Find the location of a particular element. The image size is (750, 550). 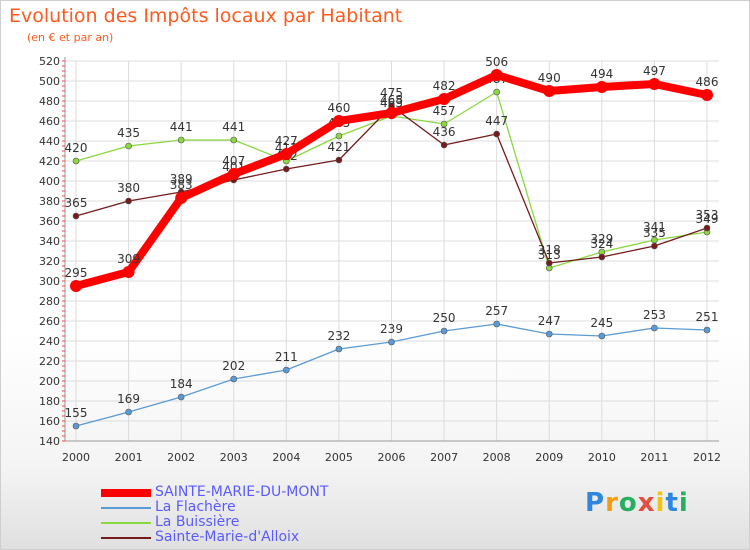

data-label: 349 is located at coordinates (707, 219).